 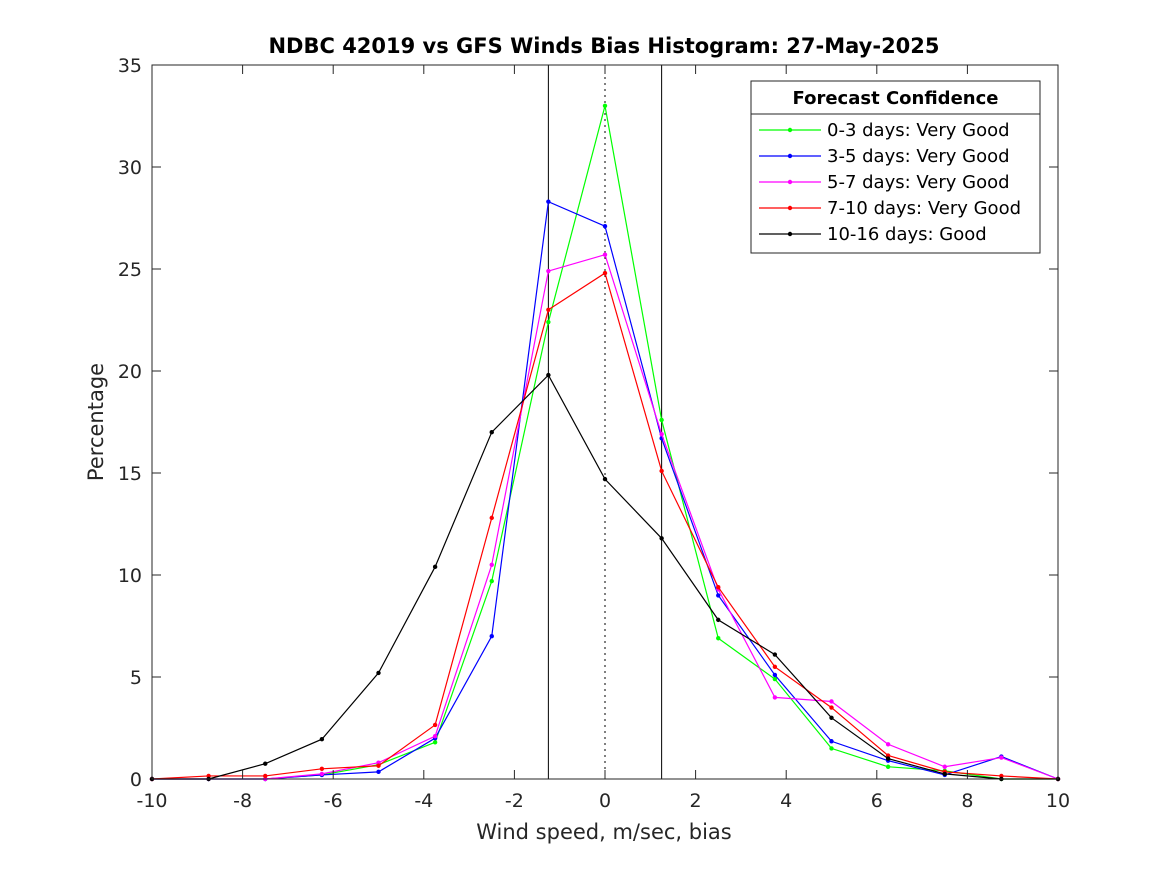 I want to click on y-tick-label: 30, so click(x=130, y=168).